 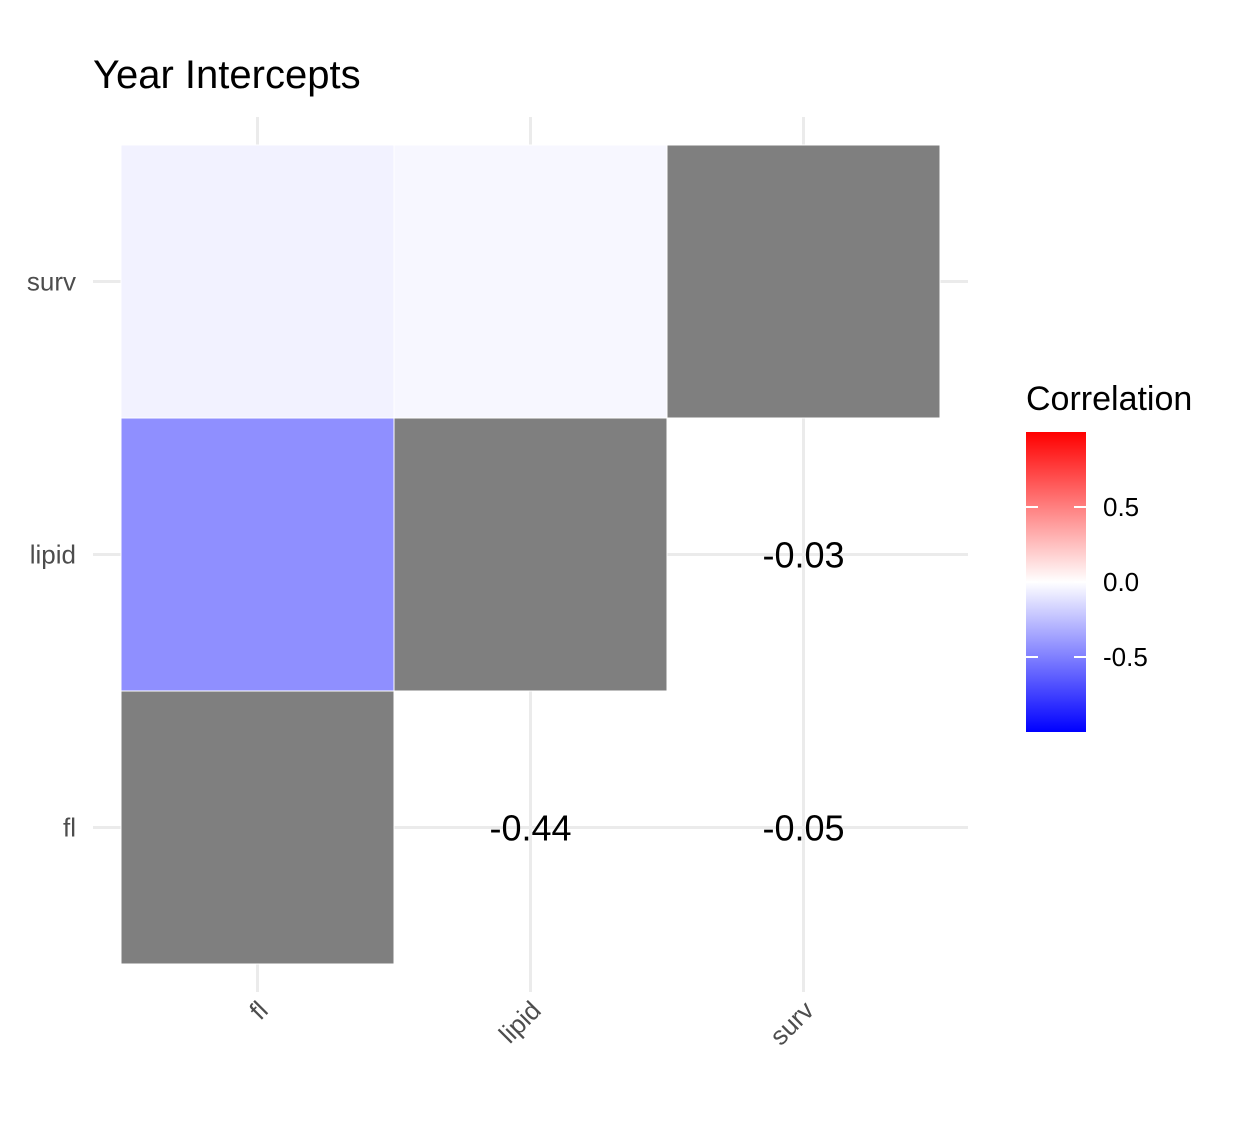 I want to click on y-tick-label-fl: fl, so click(x=69, y=828).